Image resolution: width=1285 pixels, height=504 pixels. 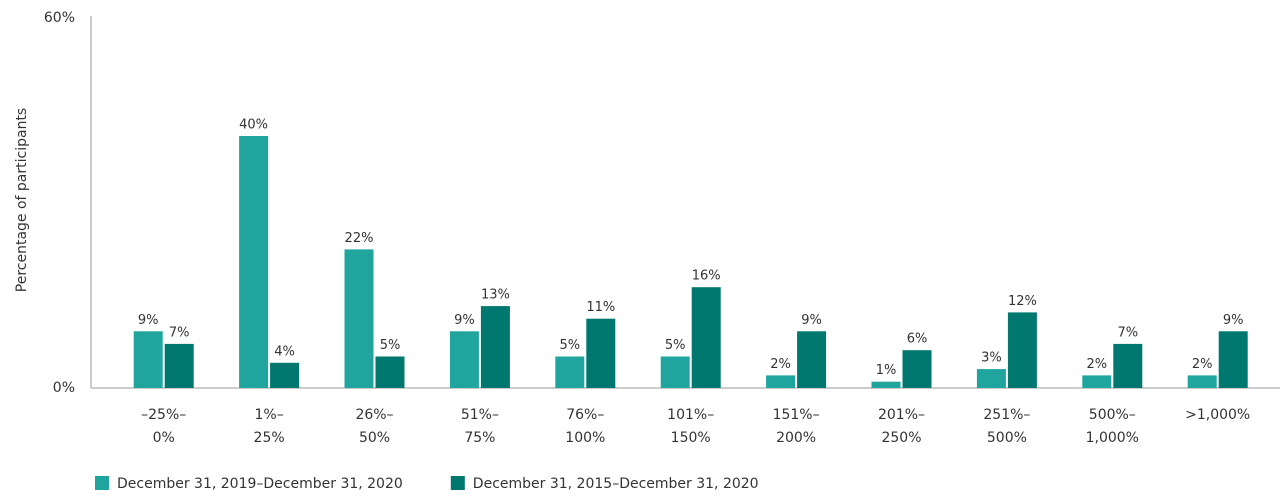 I want to click on x-tick-line: 500%–, so click(x=1112, y=415).